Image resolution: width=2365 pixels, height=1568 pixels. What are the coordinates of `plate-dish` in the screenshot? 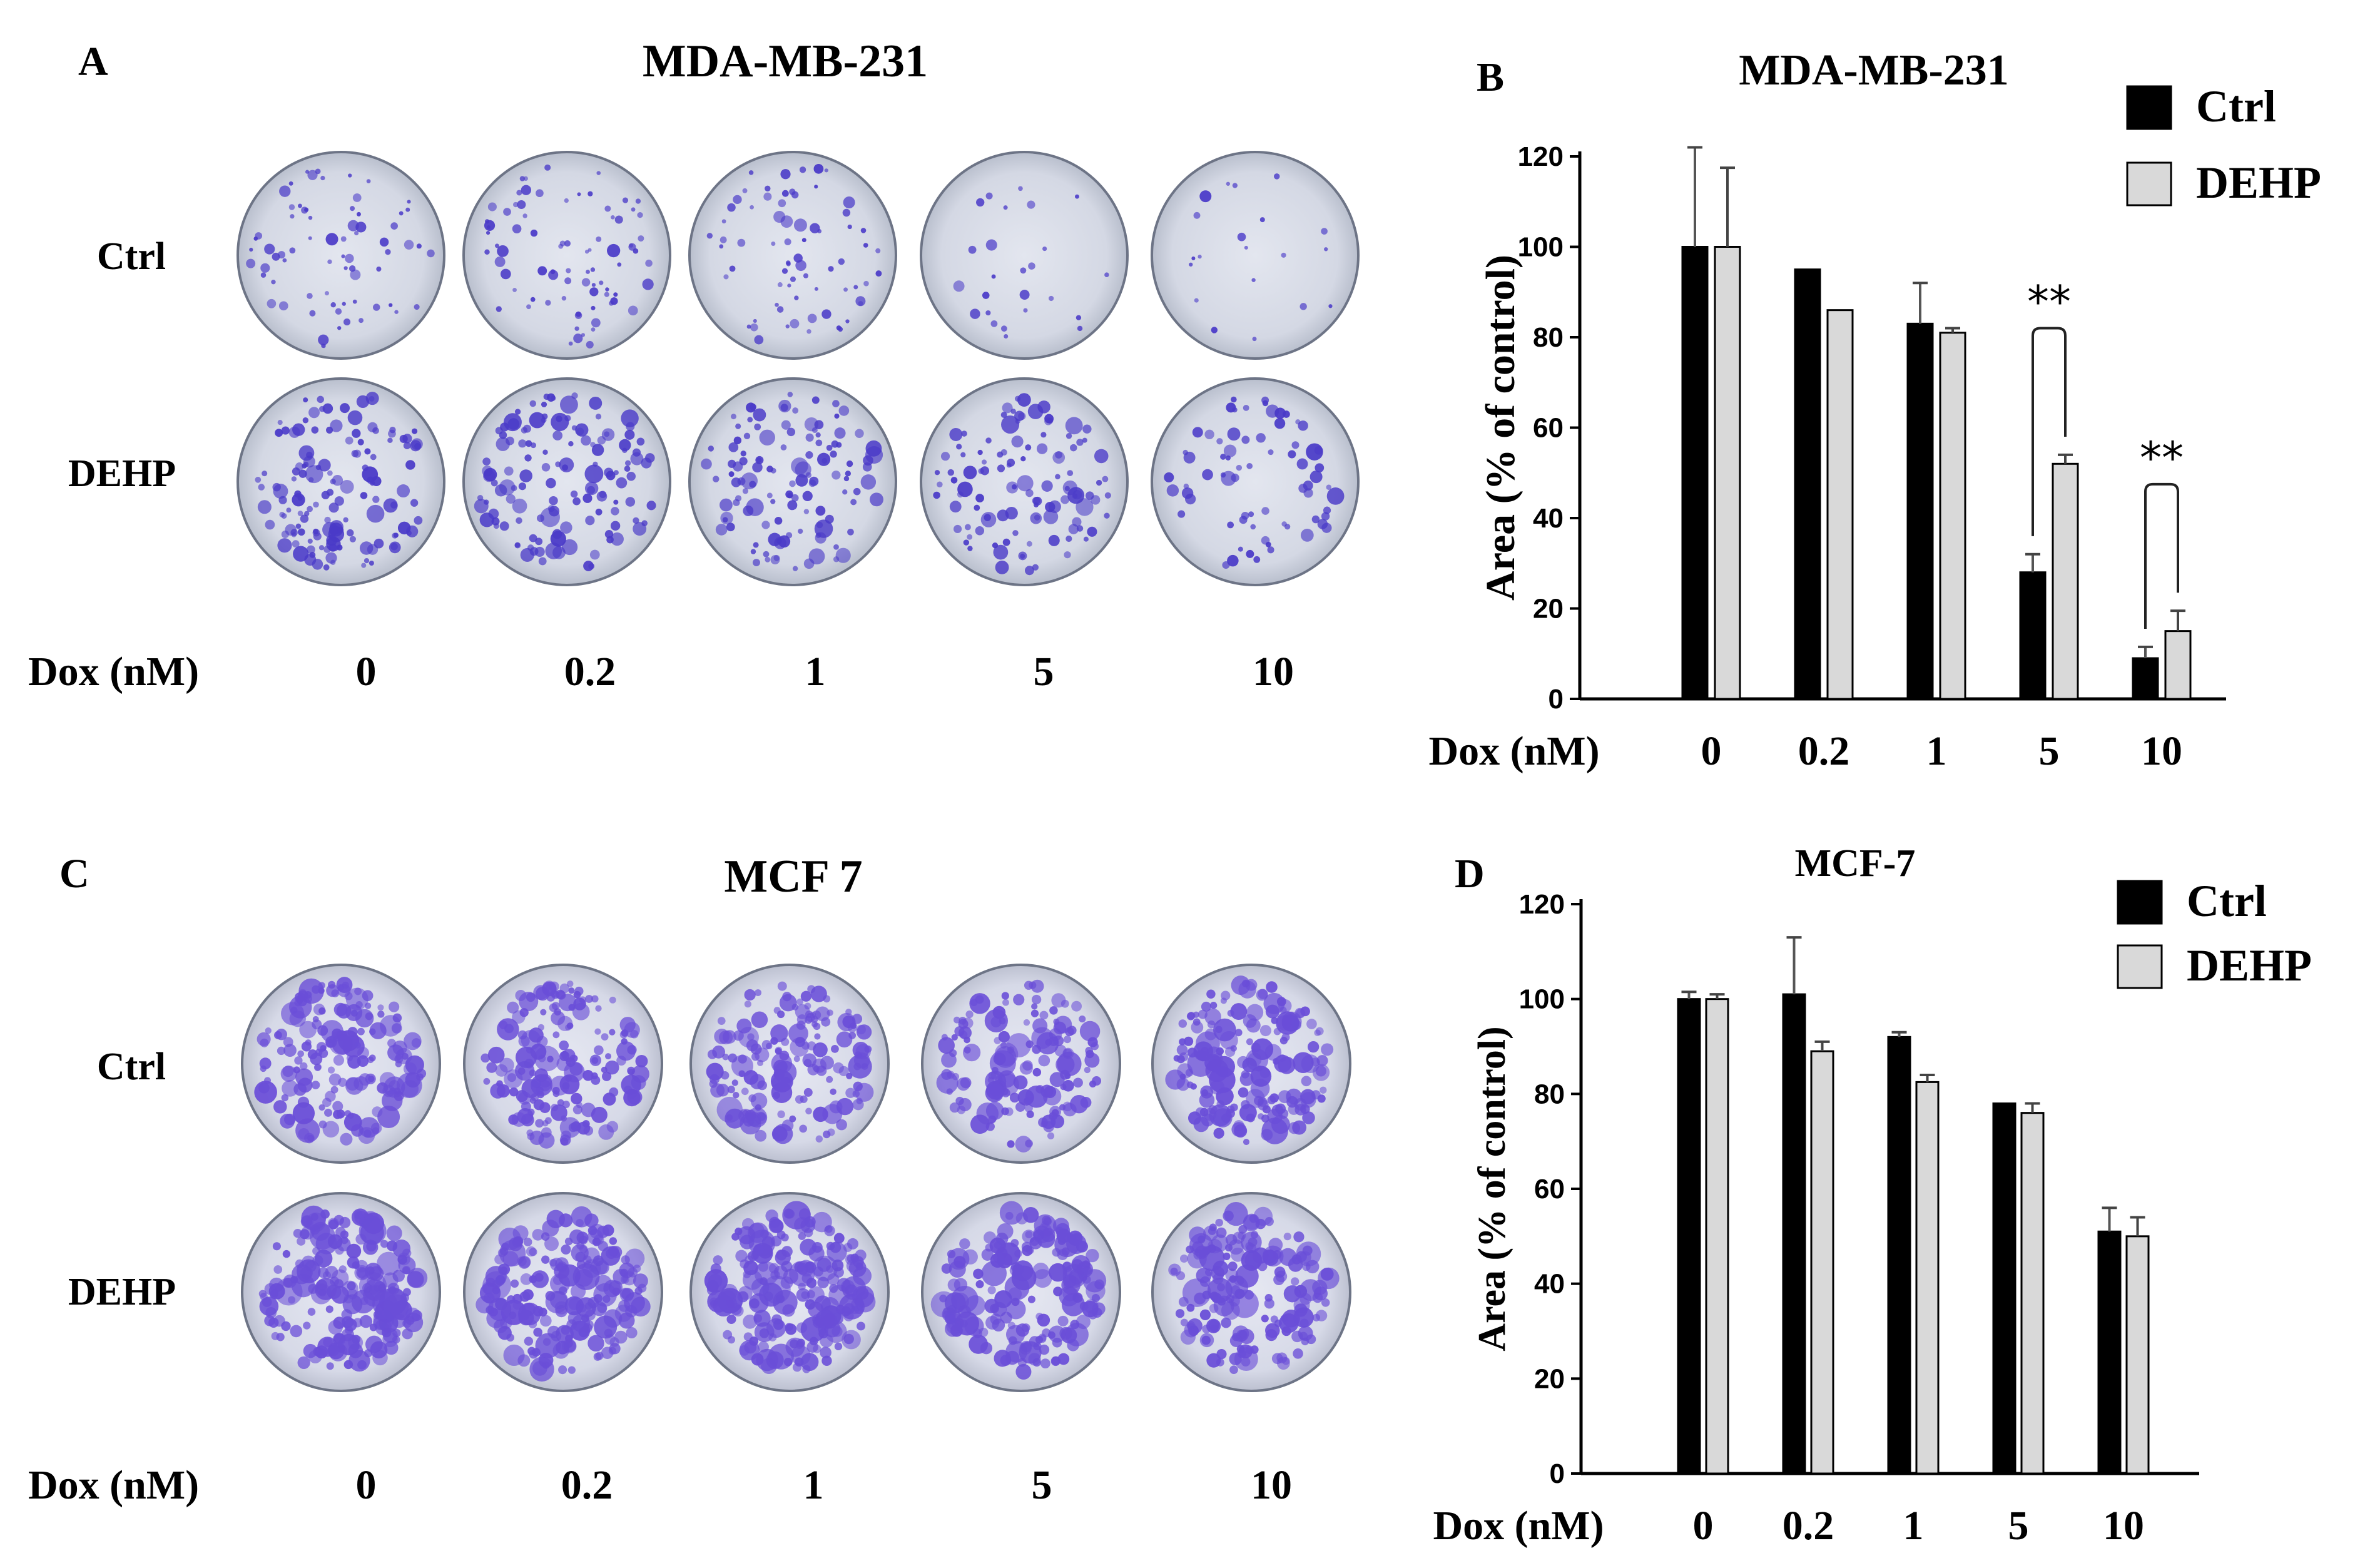 It's located at (1255, 255).